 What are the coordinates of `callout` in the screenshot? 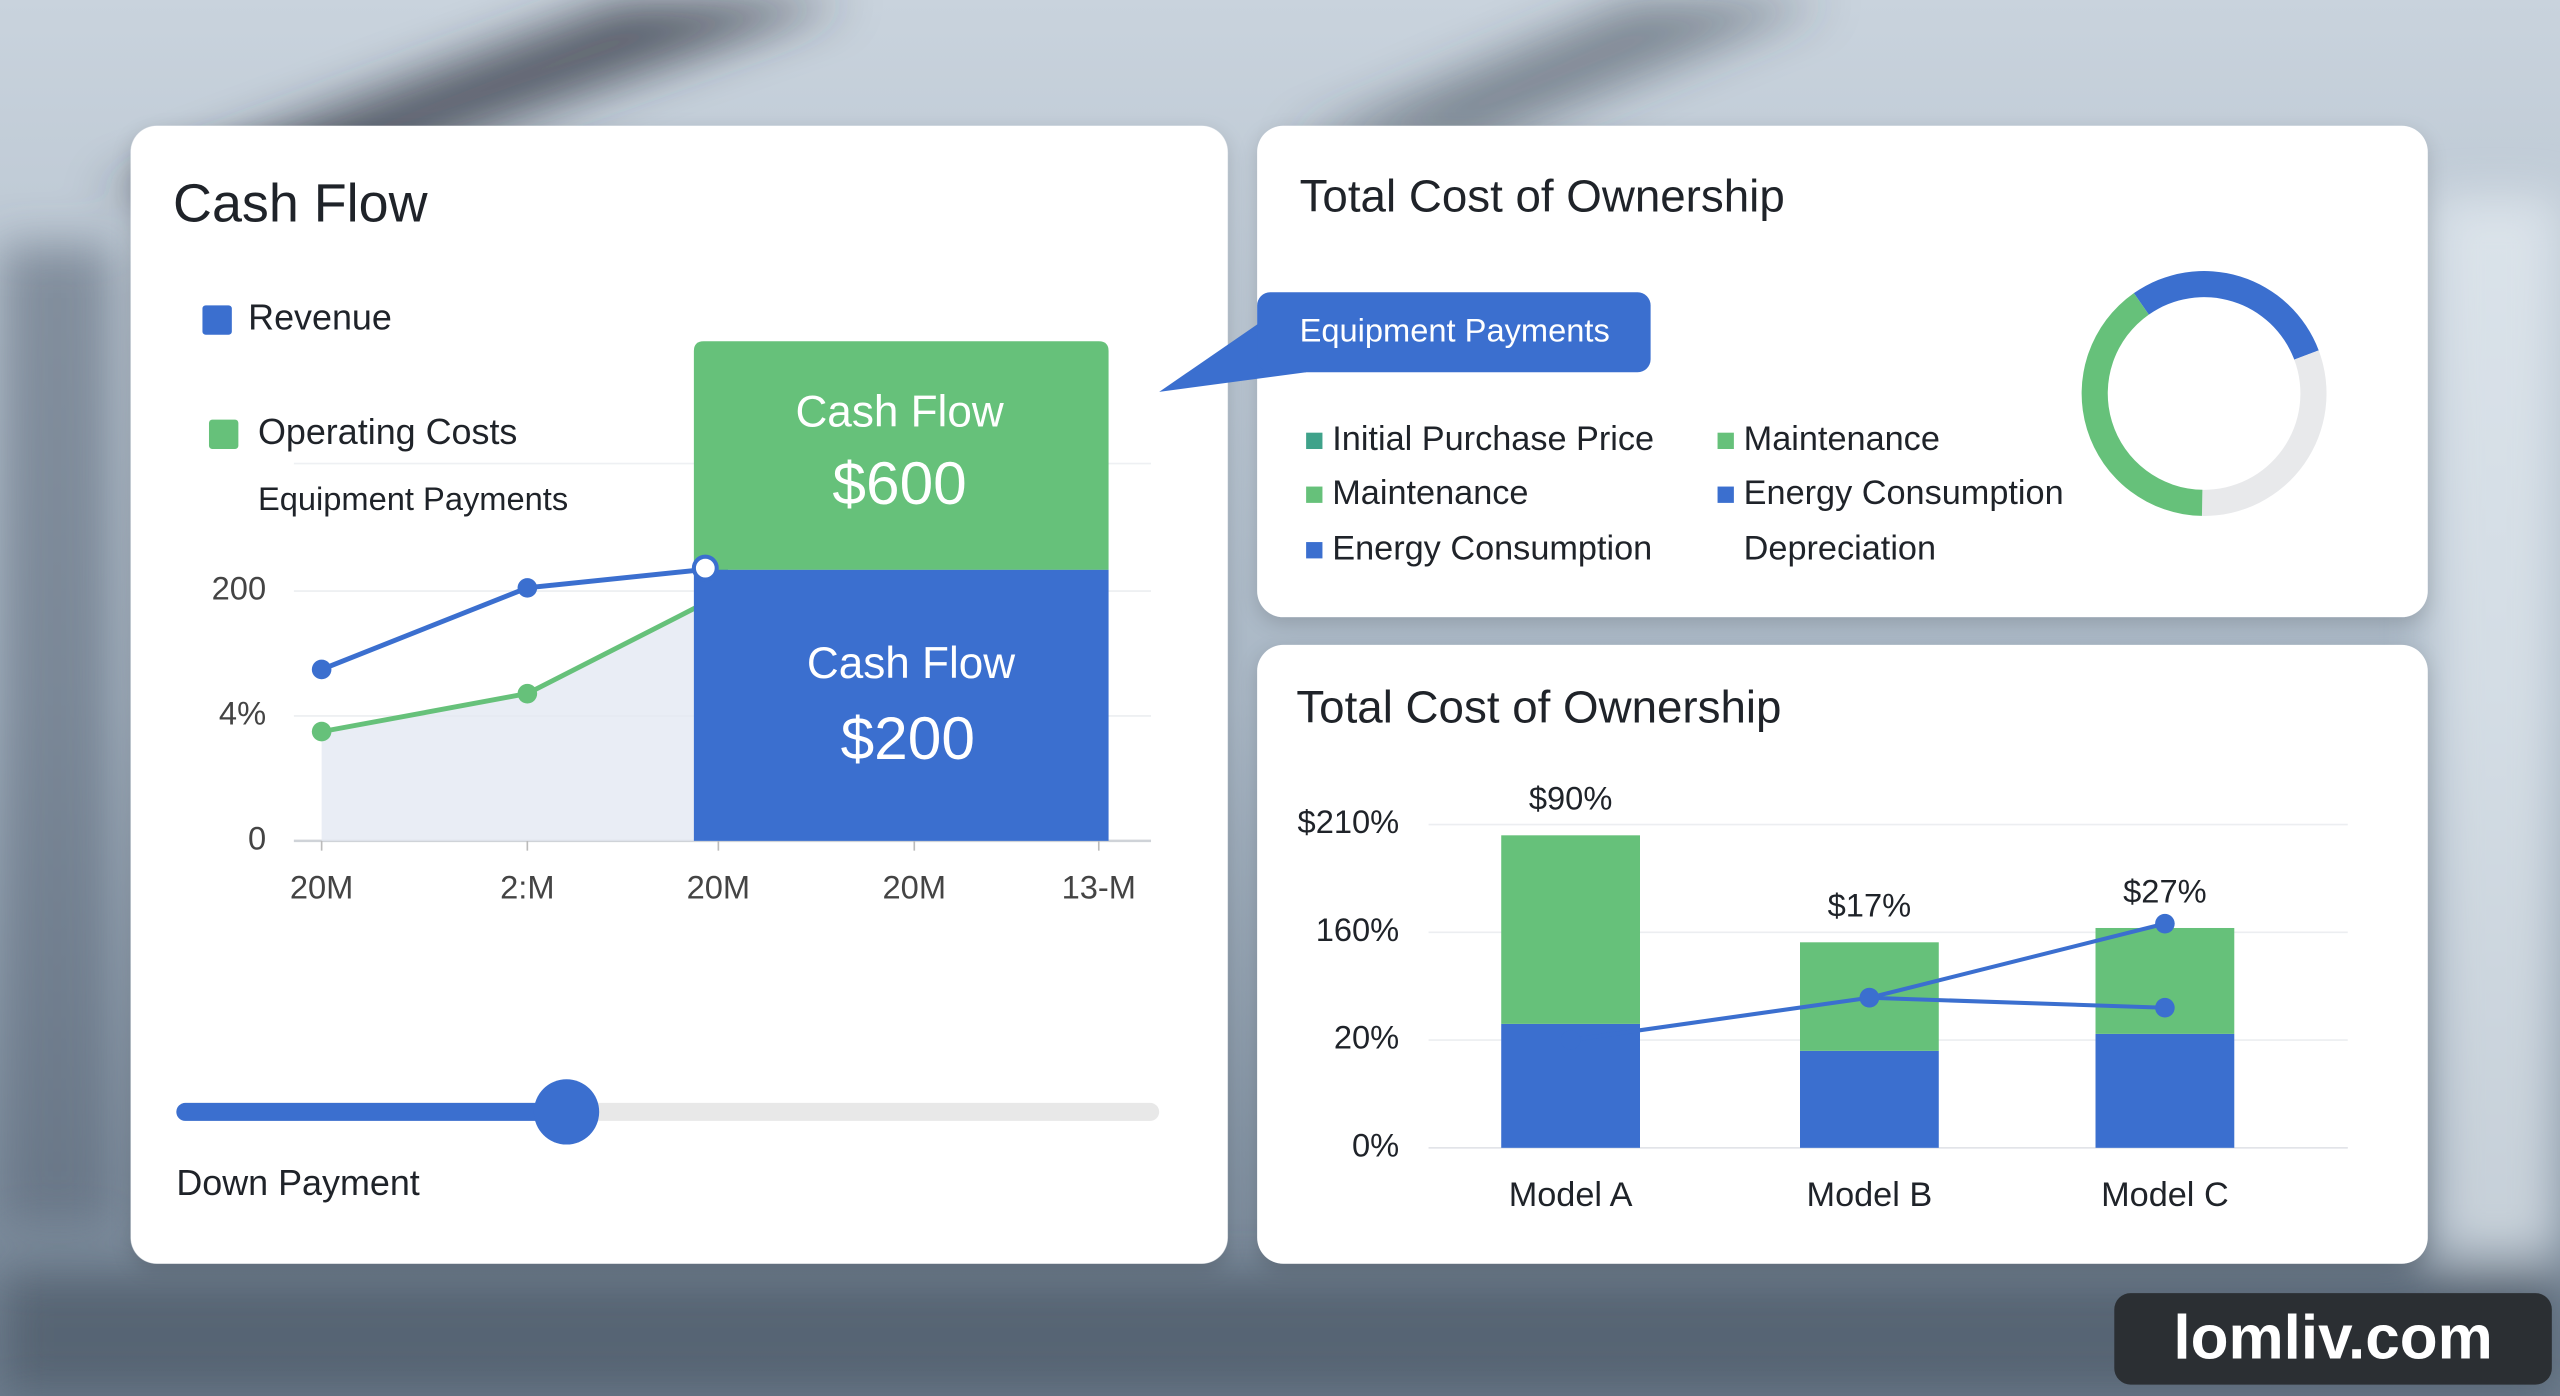 It's located at (1454, 332).